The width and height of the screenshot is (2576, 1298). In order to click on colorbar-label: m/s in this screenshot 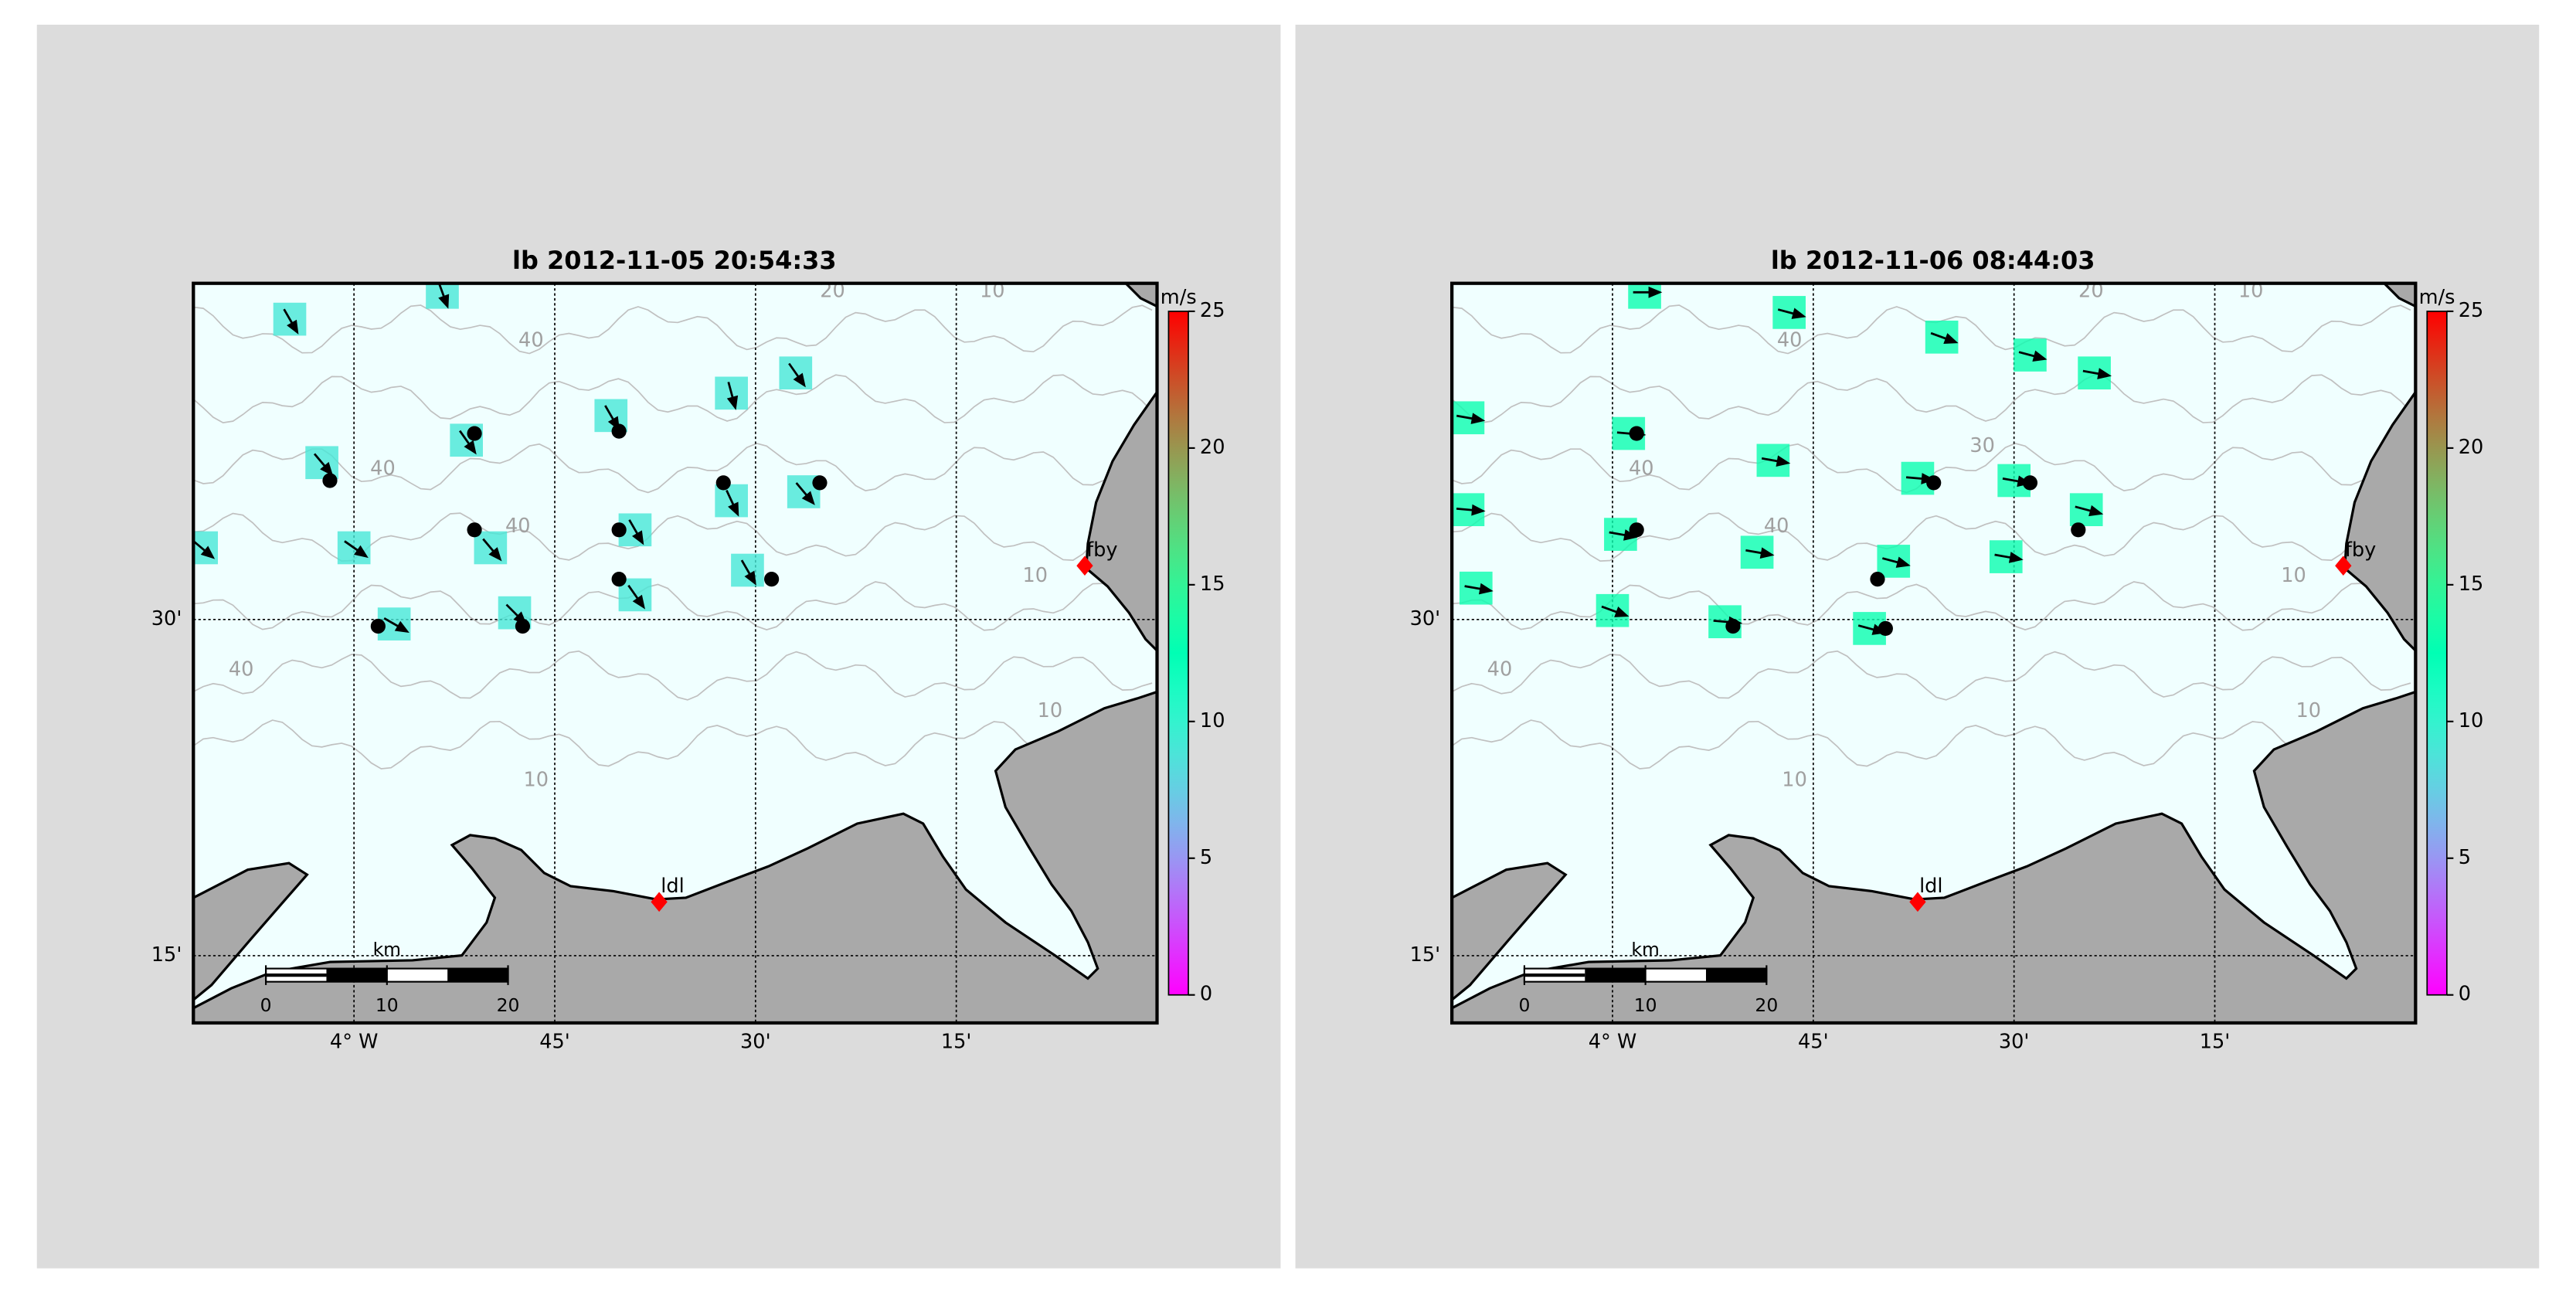, I will do `click(1179, 297)`.